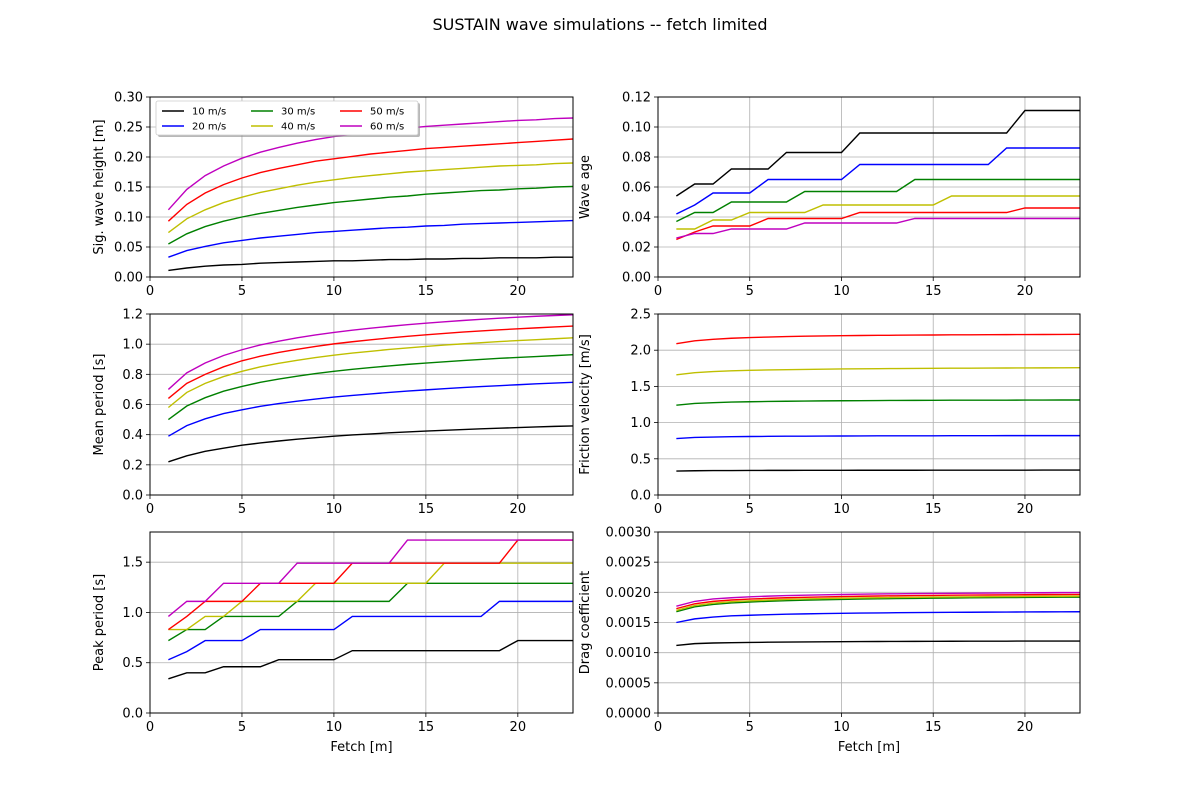 The width and height of the screenshot is (1200, 800). What do you see at coordinates (629, 563) in the screenshot?
I see `y-tick-label: 0.0025` at bounding box center [629, 563].